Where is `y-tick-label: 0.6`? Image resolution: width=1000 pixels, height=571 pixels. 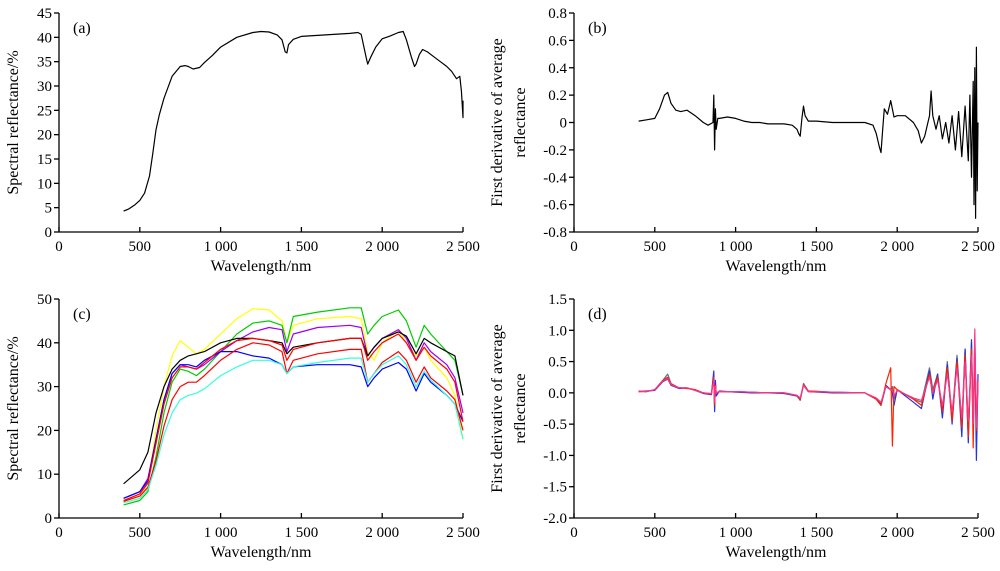
y-tick-label: 0.6 is located at coordinates (557, 41).